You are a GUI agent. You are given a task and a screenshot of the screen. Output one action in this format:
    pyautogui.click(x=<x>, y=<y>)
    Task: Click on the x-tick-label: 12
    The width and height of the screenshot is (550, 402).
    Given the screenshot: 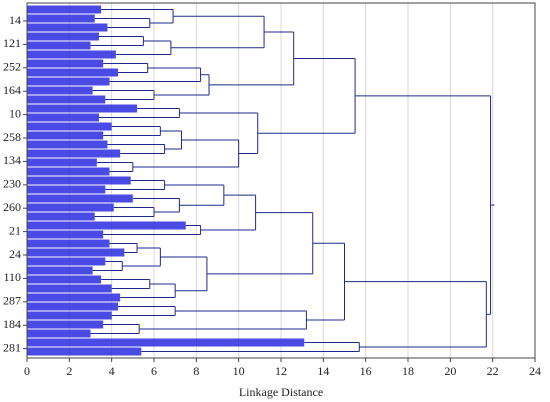 What is the action you would take?
    pyautogui.click(x=281, y=371)
    